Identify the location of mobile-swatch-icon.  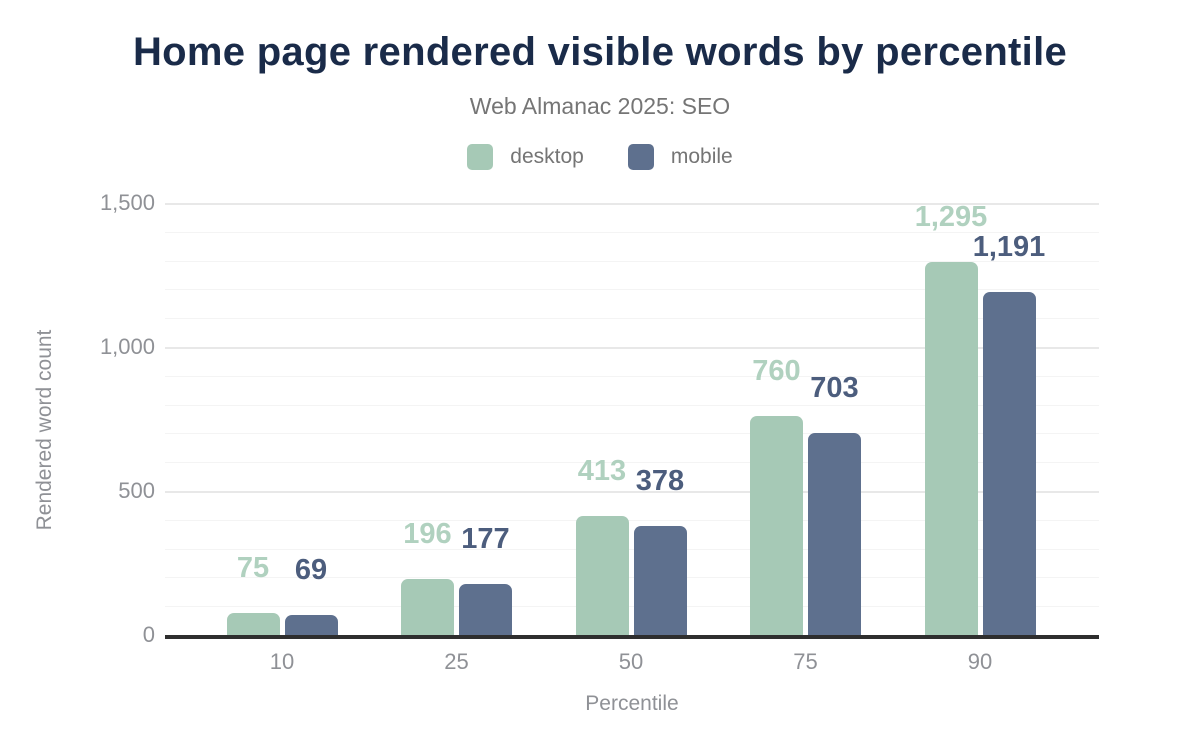
(640, 157).